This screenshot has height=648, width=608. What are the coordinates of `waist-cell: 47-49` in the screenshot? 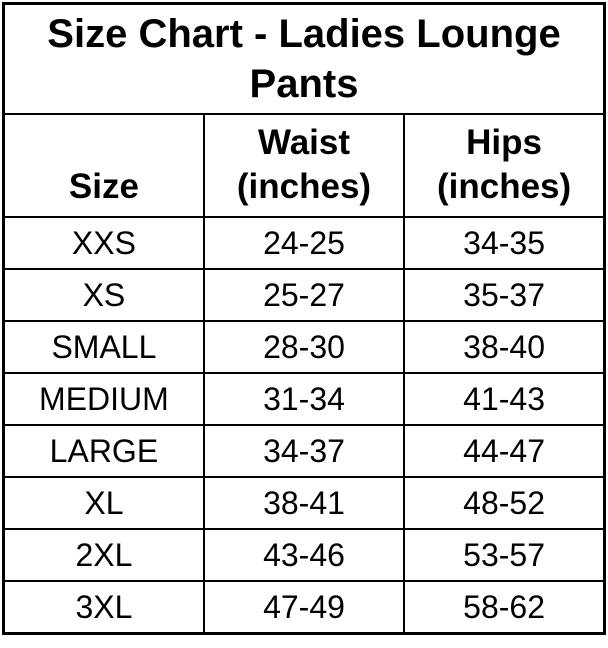 It's located at (304, 607).